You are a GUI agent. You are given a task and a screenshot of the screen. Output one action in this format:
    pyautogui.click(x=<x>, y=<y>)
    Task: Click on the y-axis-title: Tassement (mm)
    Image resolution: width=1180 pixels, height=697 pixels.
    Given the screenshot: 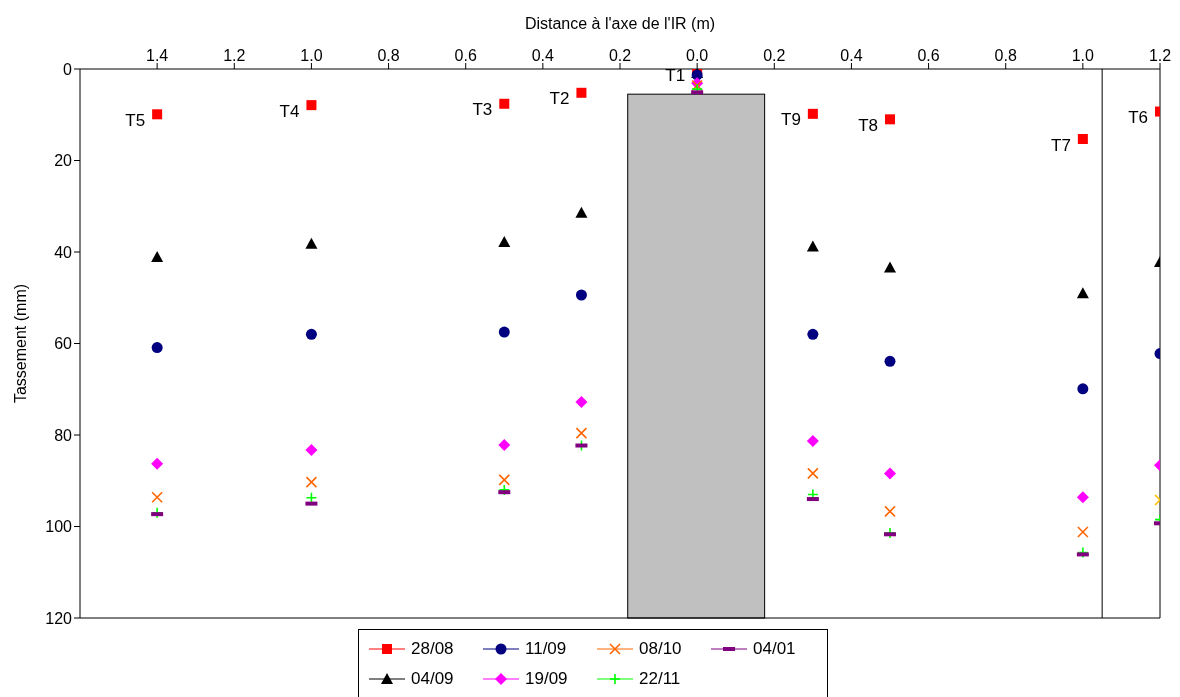 What is the action you would take?
    pyautogui.click(x=20, y=343)
    